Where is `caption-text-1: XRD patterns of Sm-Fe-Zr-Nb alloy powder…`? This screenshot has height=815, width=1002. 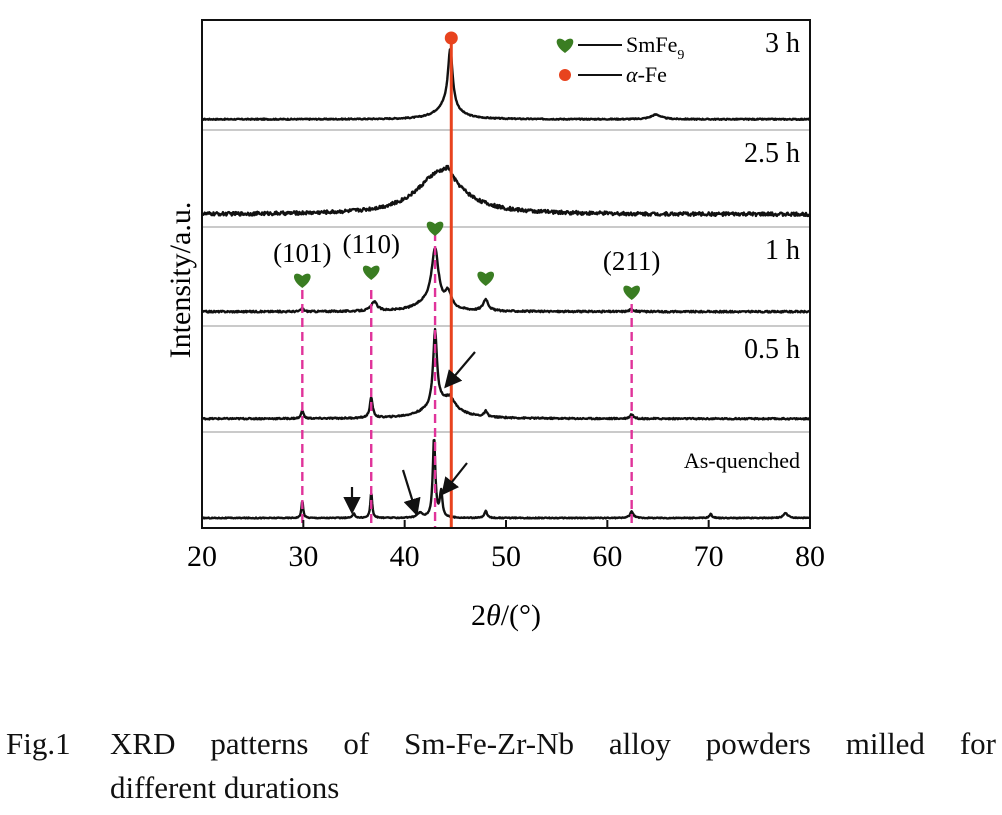 caption-text-1: XRD patterns of Sm-Fe-Zr-Nb alloy powder… is located at coordinates (553, 743).